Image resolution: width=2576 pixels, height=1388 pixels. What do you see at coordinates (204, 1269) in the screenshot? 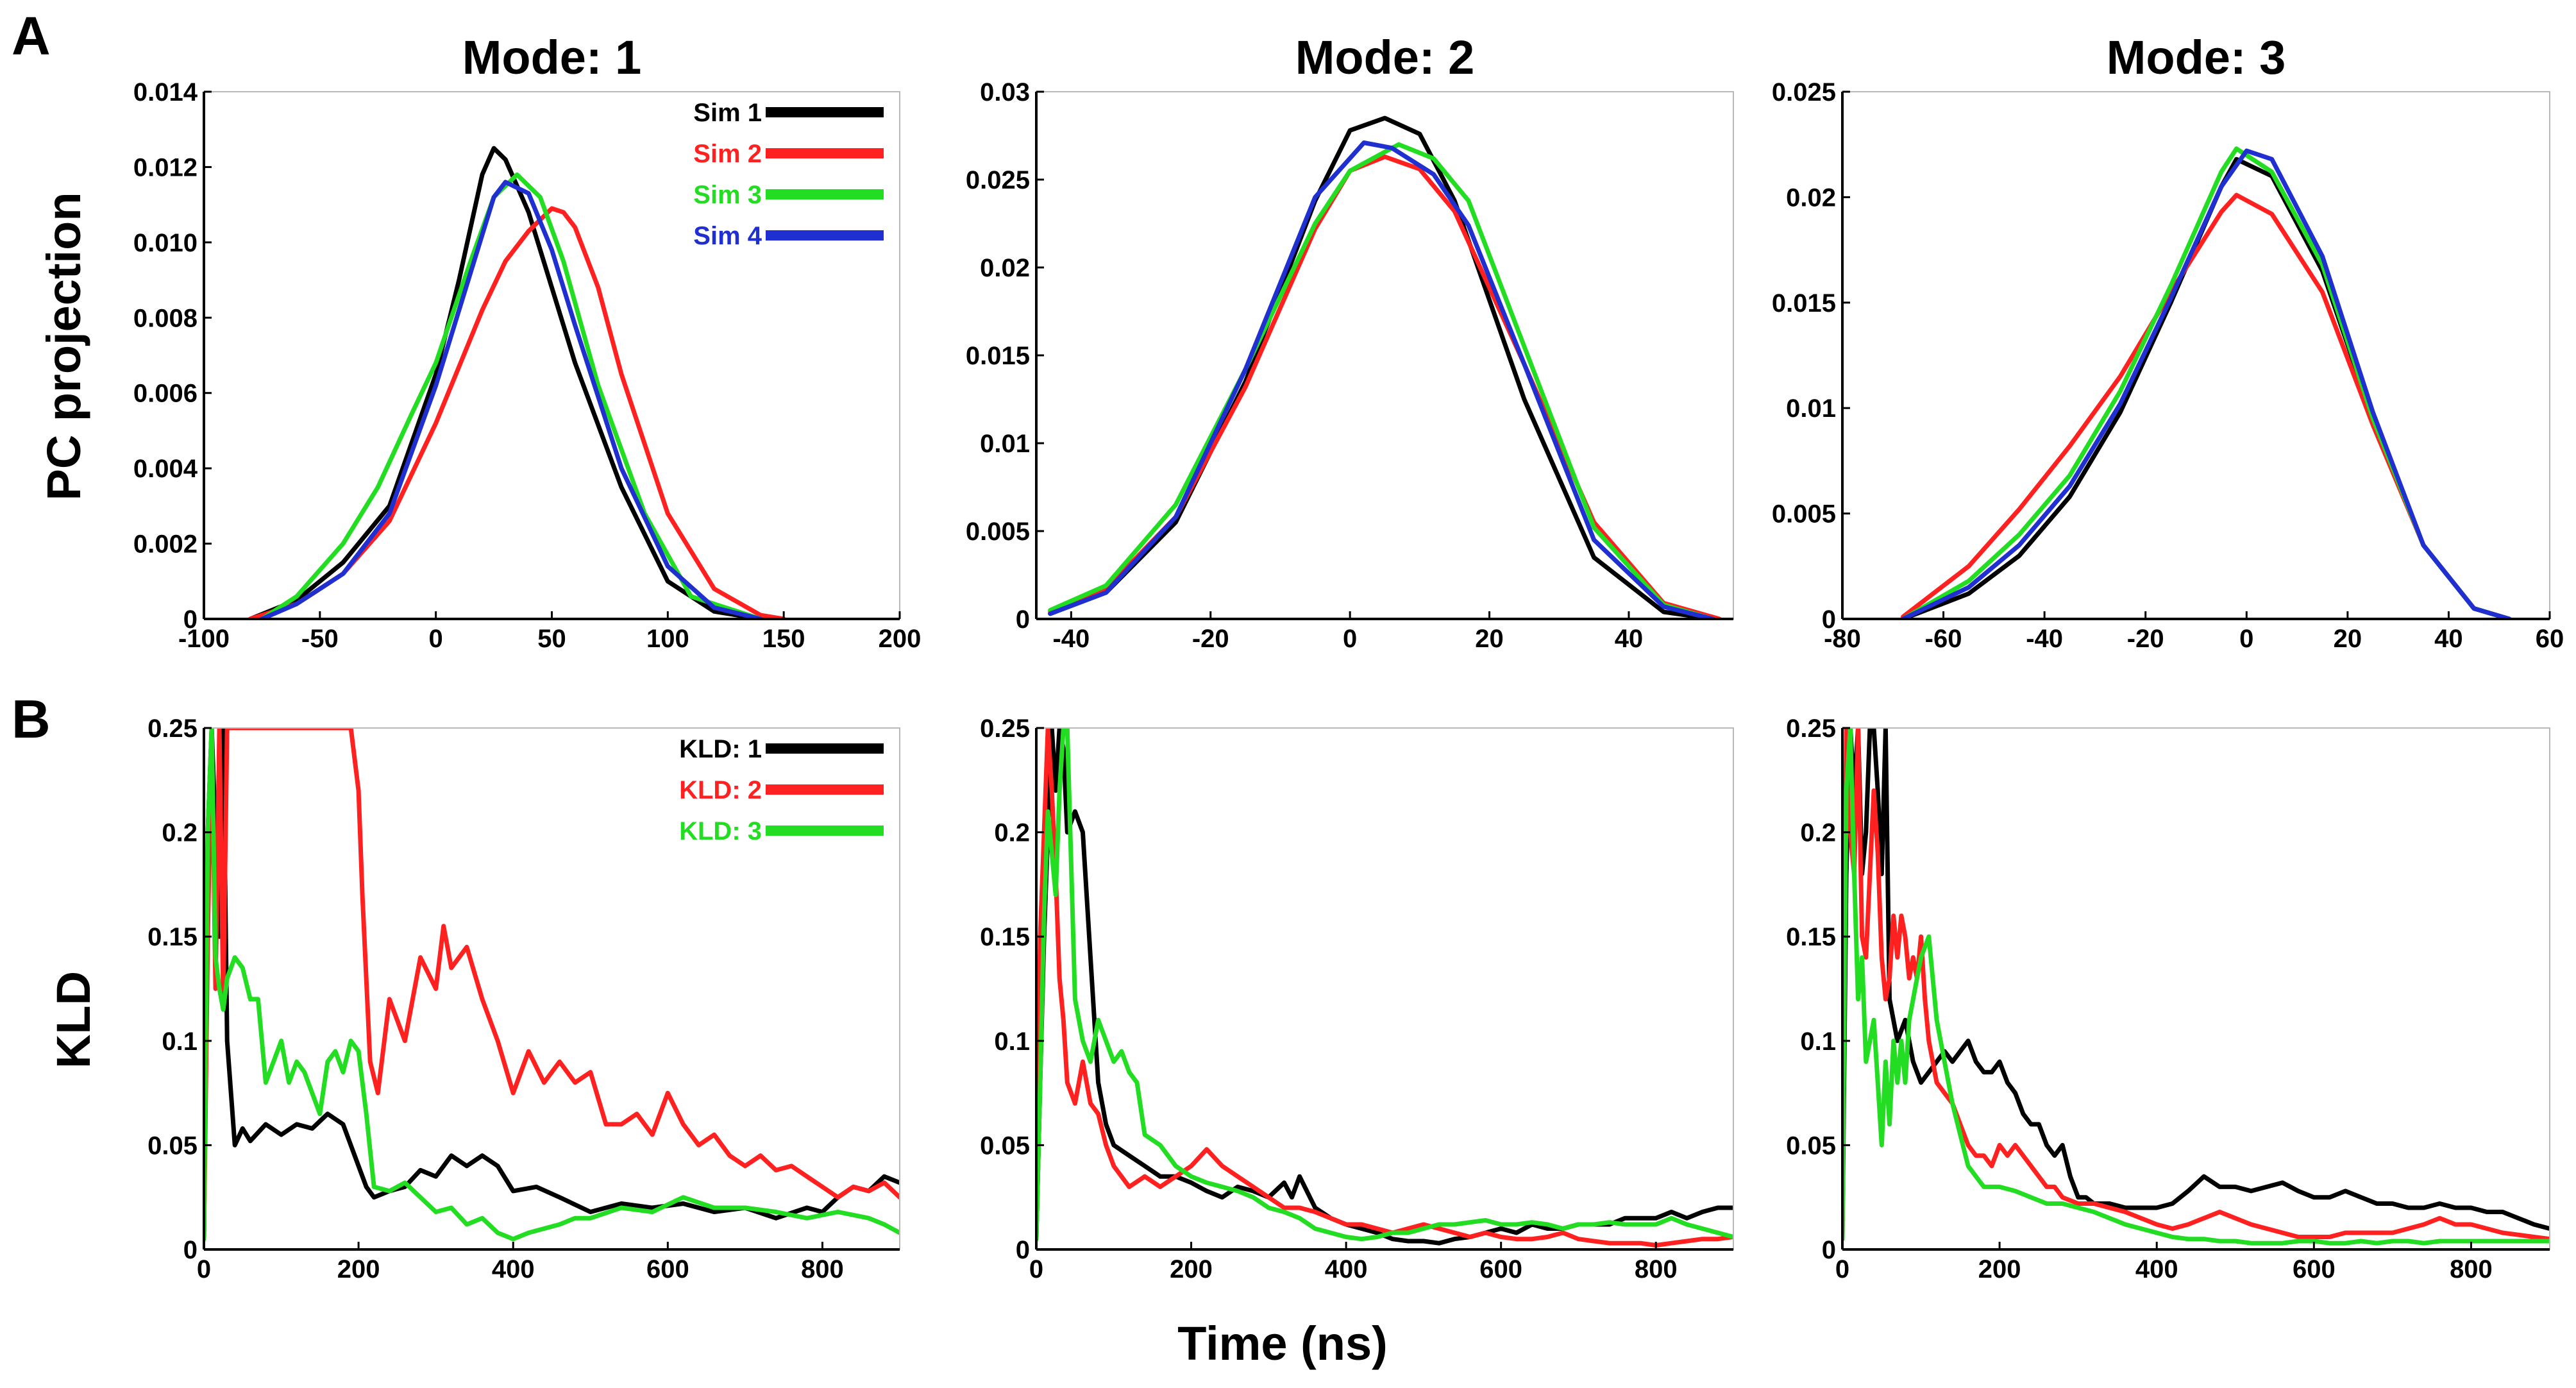
I see `mode1-kld-xtick-label: 0` at bounding box center [204, 1269].